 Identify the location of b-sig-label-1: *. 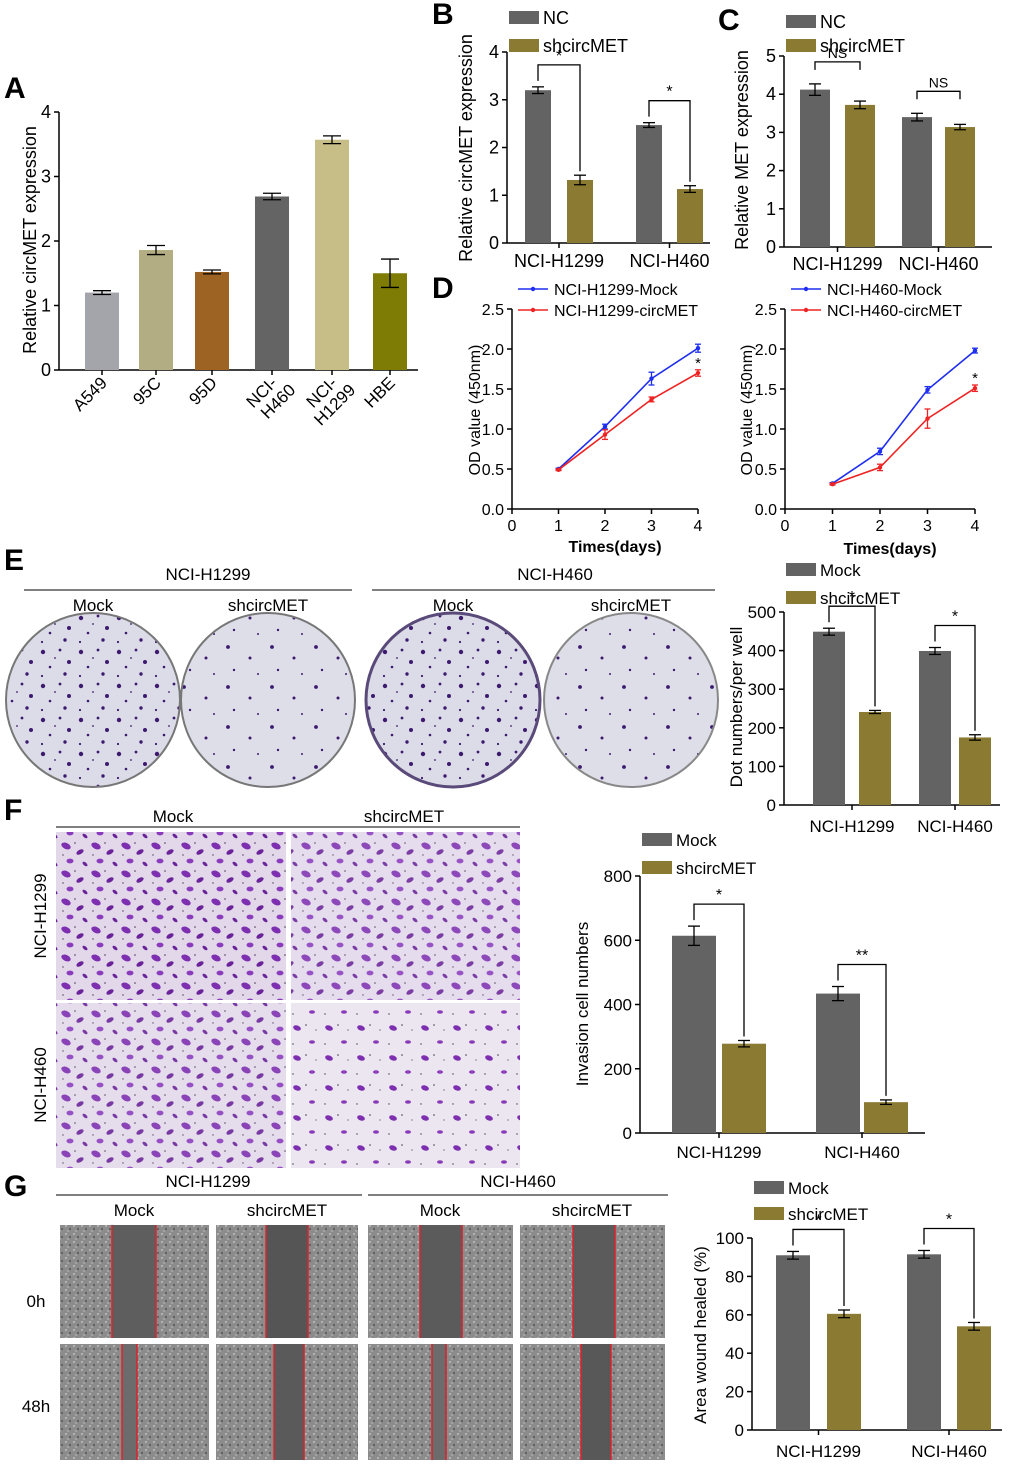
(669, 92).